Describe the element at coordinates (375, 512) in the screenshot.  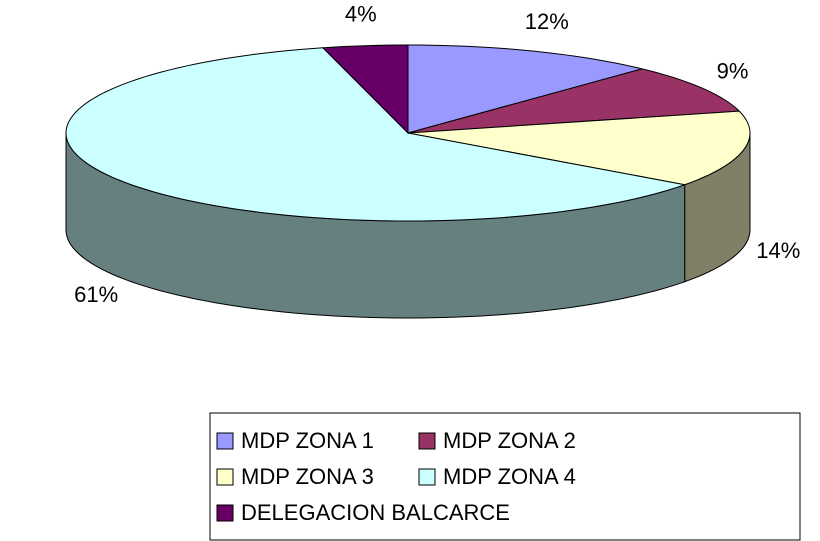
I see `legend-label: DELEGACION BALCARCE` at that location.